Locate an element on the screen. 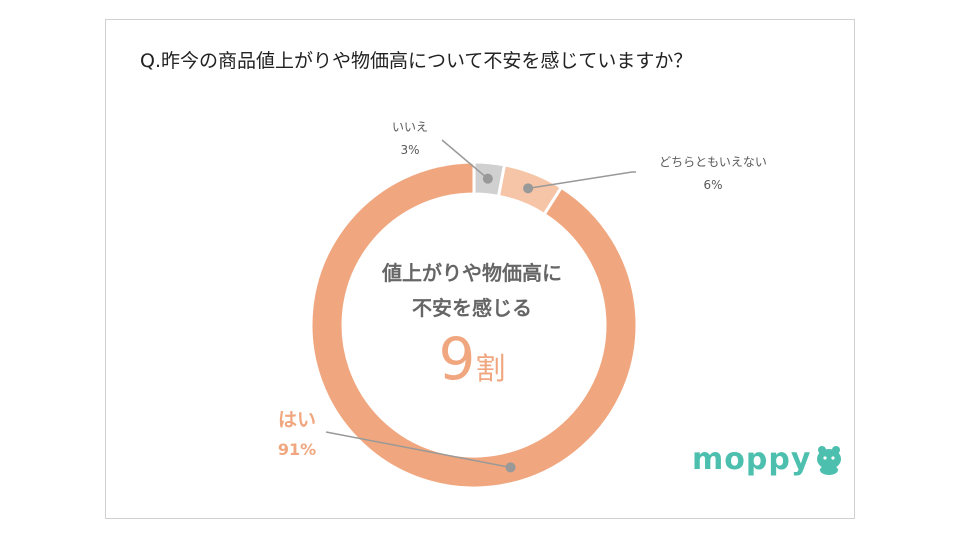 The width and height of the screenshot is (960, 540). center-text-line2: 不安を感じる is located at coordinates (472, 308).